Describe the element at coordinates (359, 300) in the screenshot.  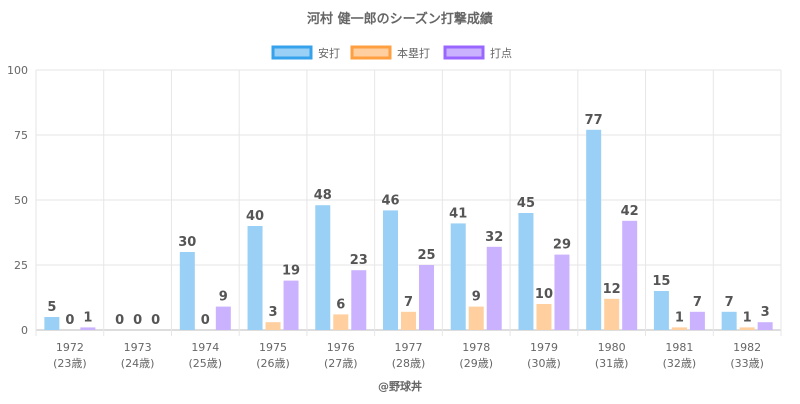
I see `bar-3-1976` at that location.